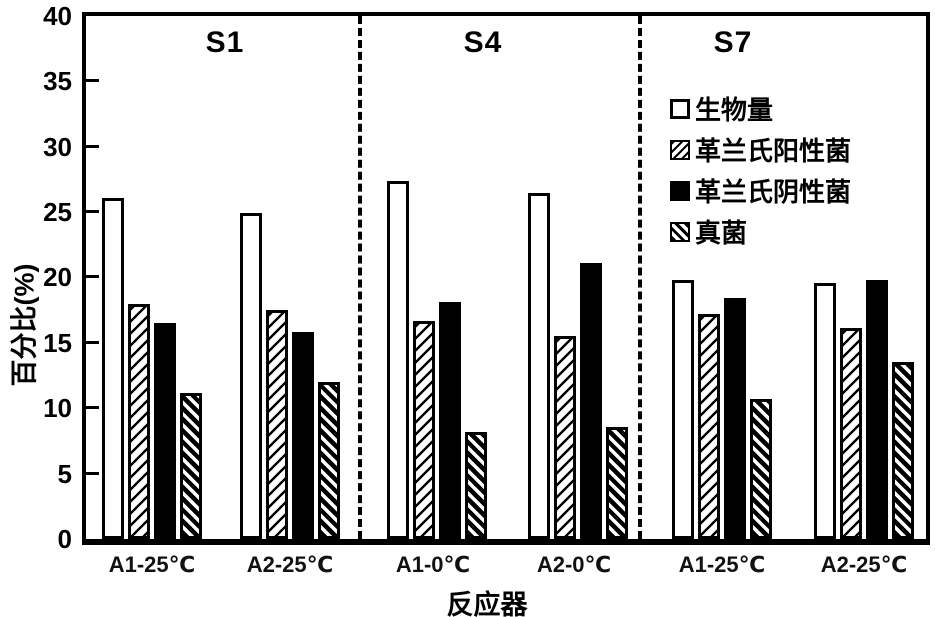  I want to click on y-tick-label: 5, so click(64, 474).